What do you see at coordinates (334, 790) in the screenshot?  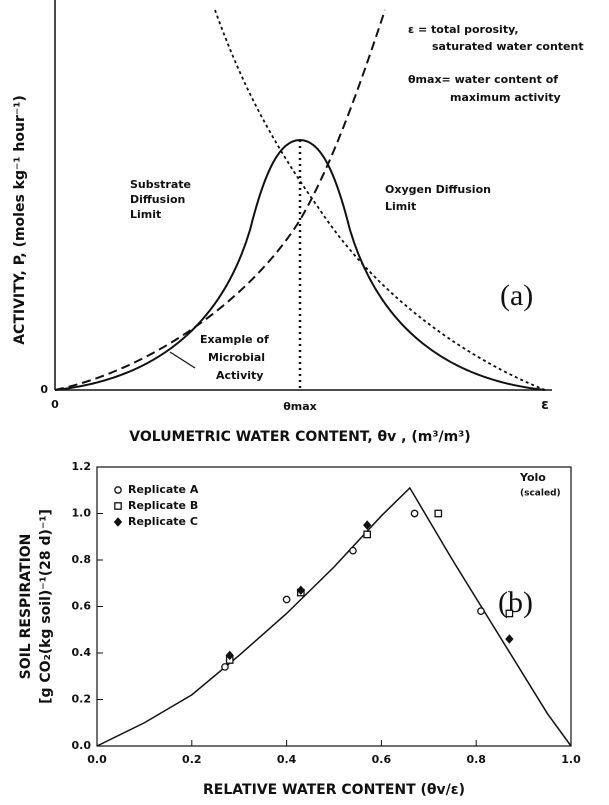 I see `x-axis-label: RELATIVE WATER CONTENT (θv/ε)` at bounding box center [334, 790].